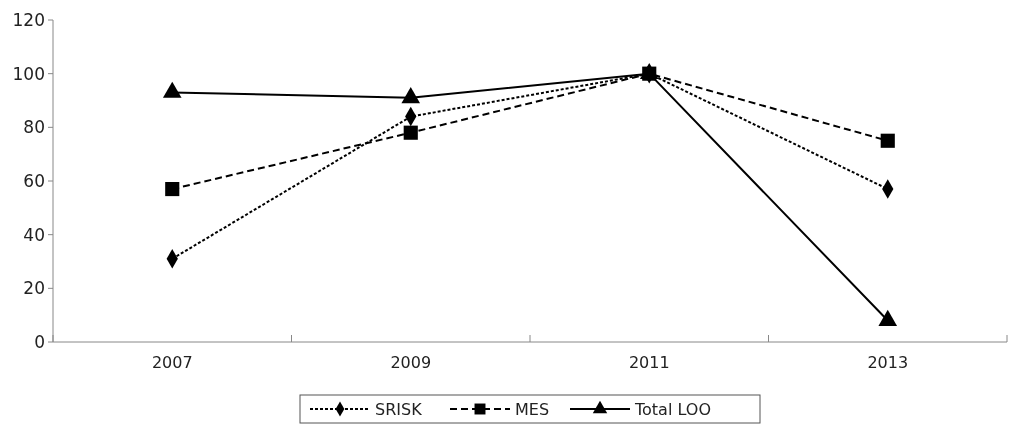 The height and width of the screenshot is (430, 1022). Describe the element at coordinates (672, 409) in the screenshot. I see `legend-label: Total LOO` at that location.